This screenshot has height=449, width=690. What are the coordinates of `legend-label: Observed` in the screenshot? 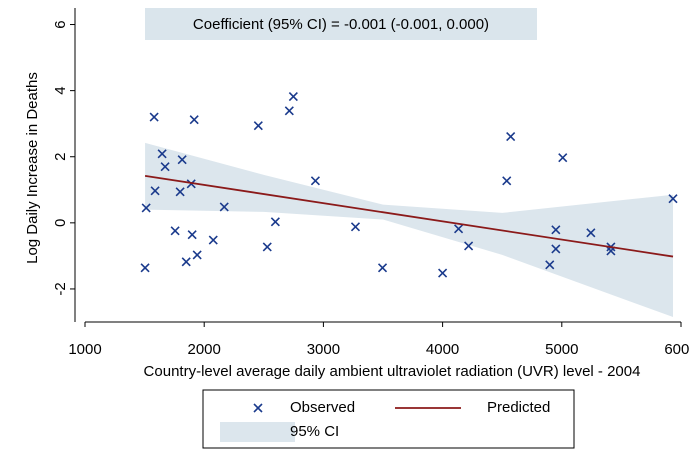 It's located at (322, 407).